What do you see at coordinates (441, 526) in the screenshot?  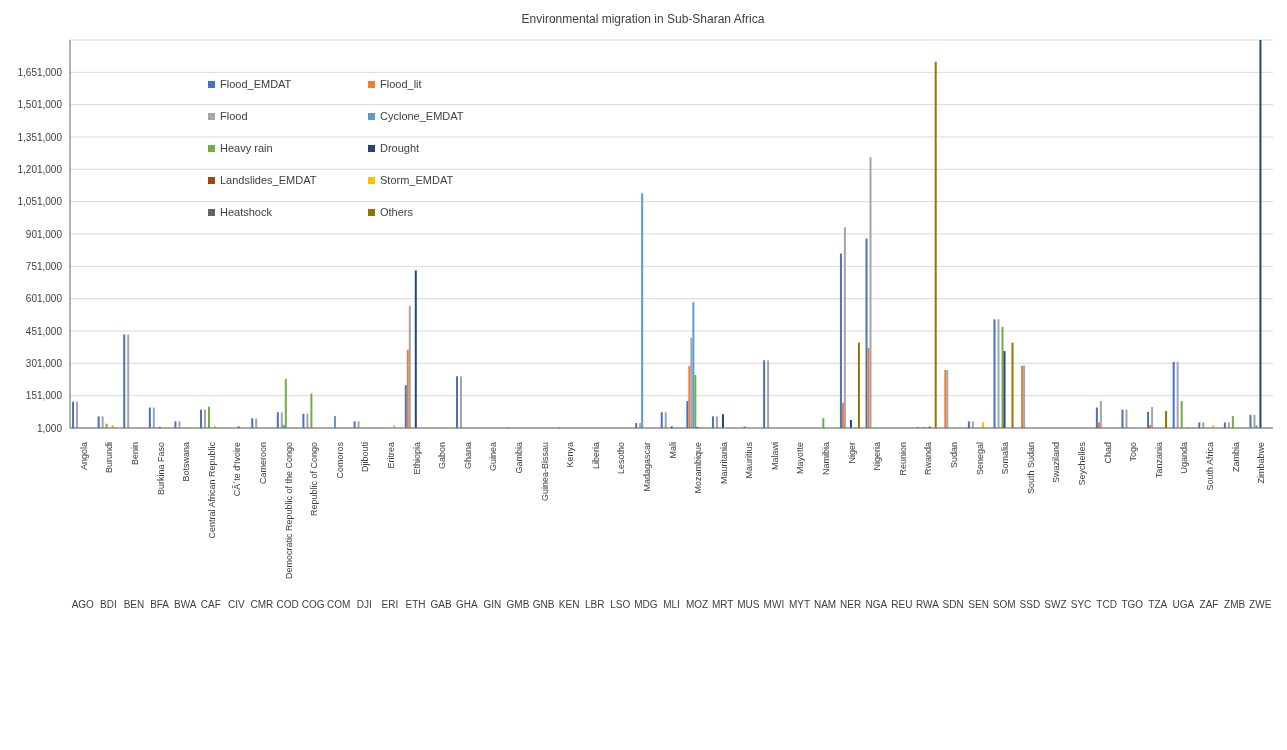 I see `category-label: Gabon GAB` at bounding box center [441, 526].